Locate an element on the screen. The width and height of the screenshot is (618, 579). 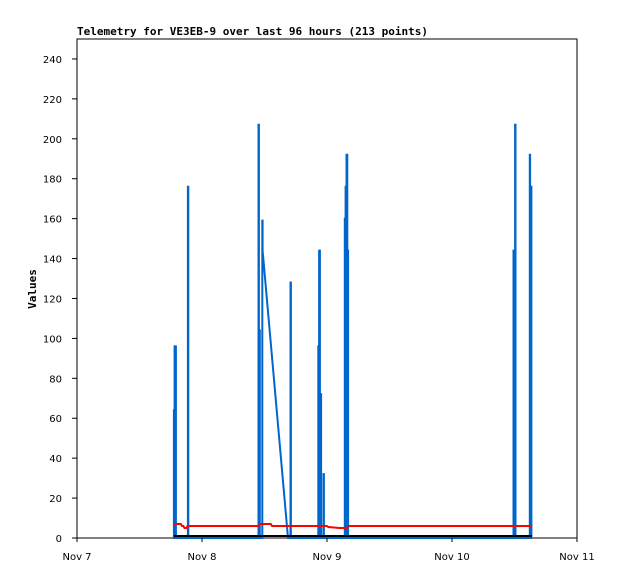
y-tick-label-10: 200 is located at coordinates (52, 140).